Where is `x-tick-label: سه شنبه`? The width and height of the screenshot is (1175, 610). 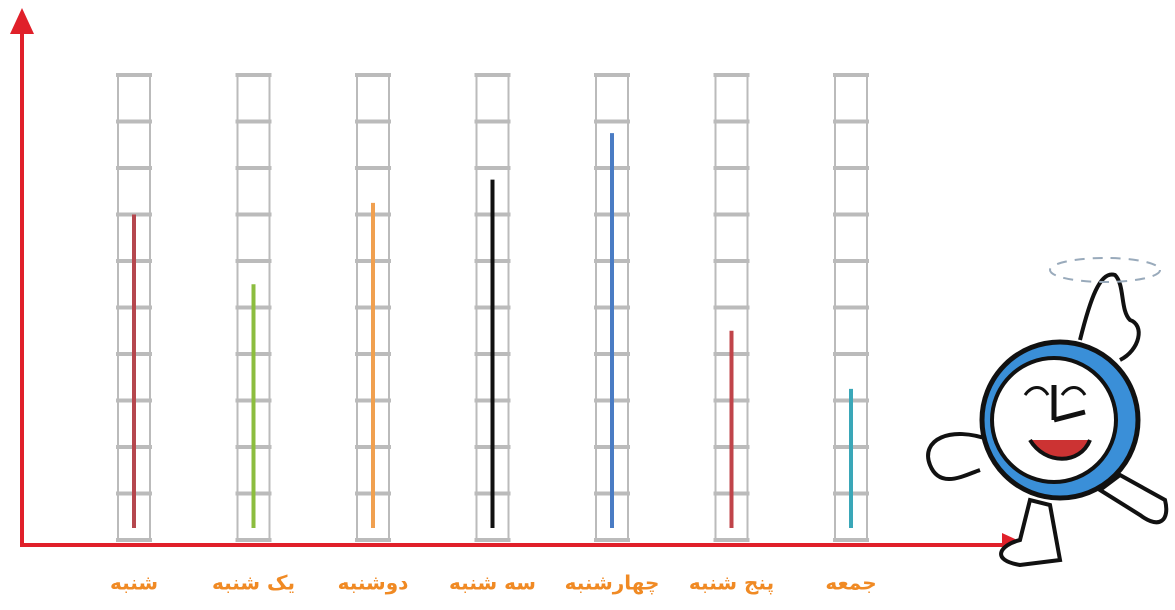 x-tick-label: سه شنبه is located at coordinates (492, 583).